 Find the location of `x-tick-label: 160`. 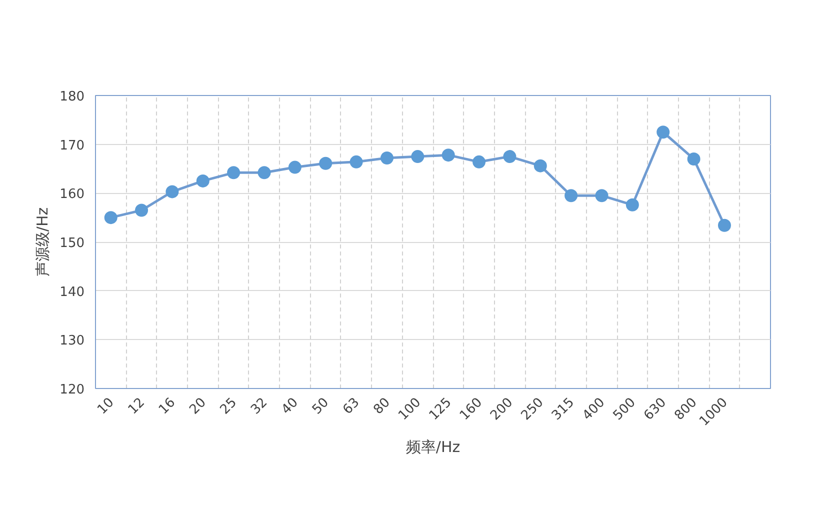

x-tick-label: 160 is located at coordinates (471, 409).